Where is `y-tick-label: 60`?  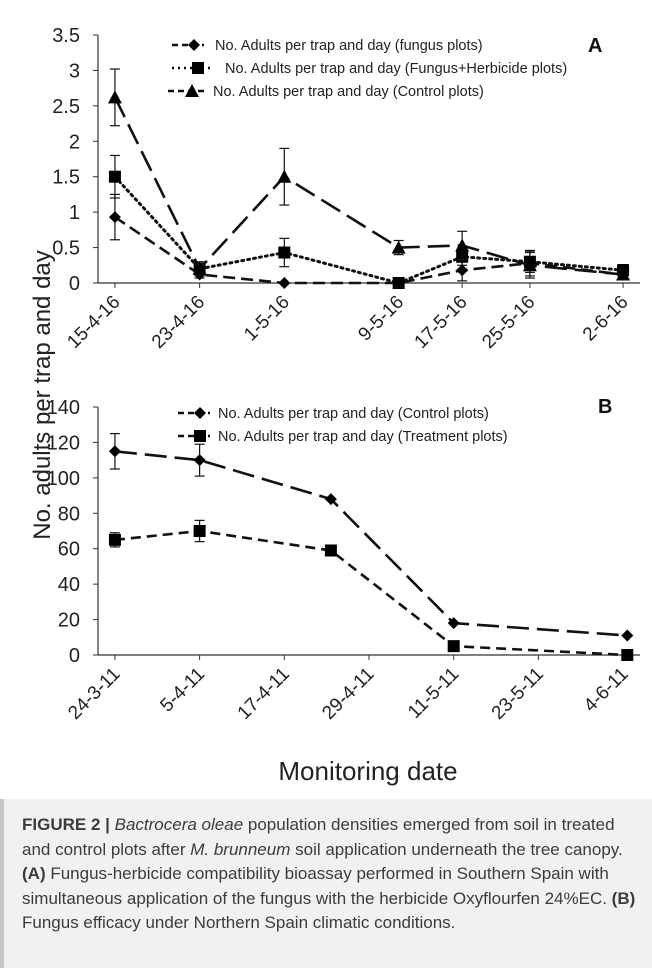
y-tick-label: 60 is located at coordinates (69, 550).